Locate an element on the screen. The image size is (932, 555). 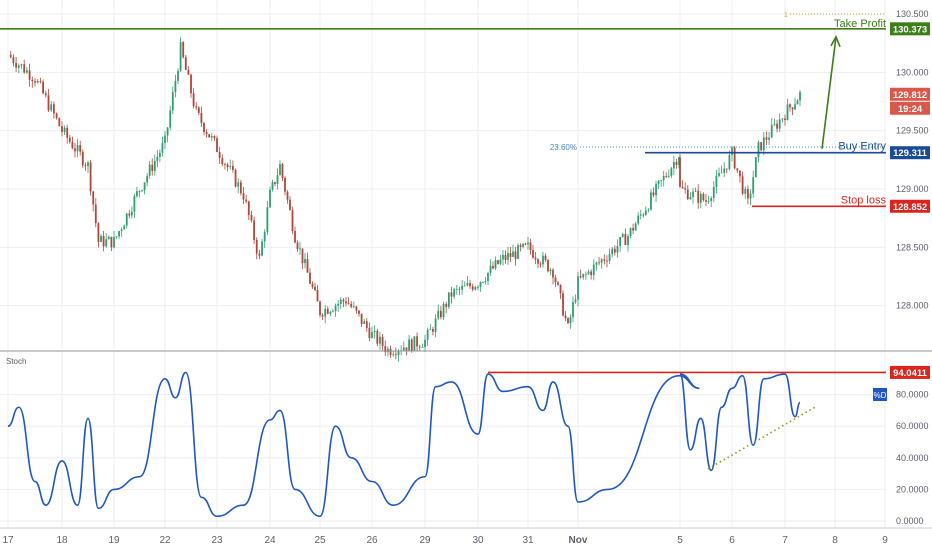
stoch-tick-2: 40.0000 is located at coordinates (912, 458).